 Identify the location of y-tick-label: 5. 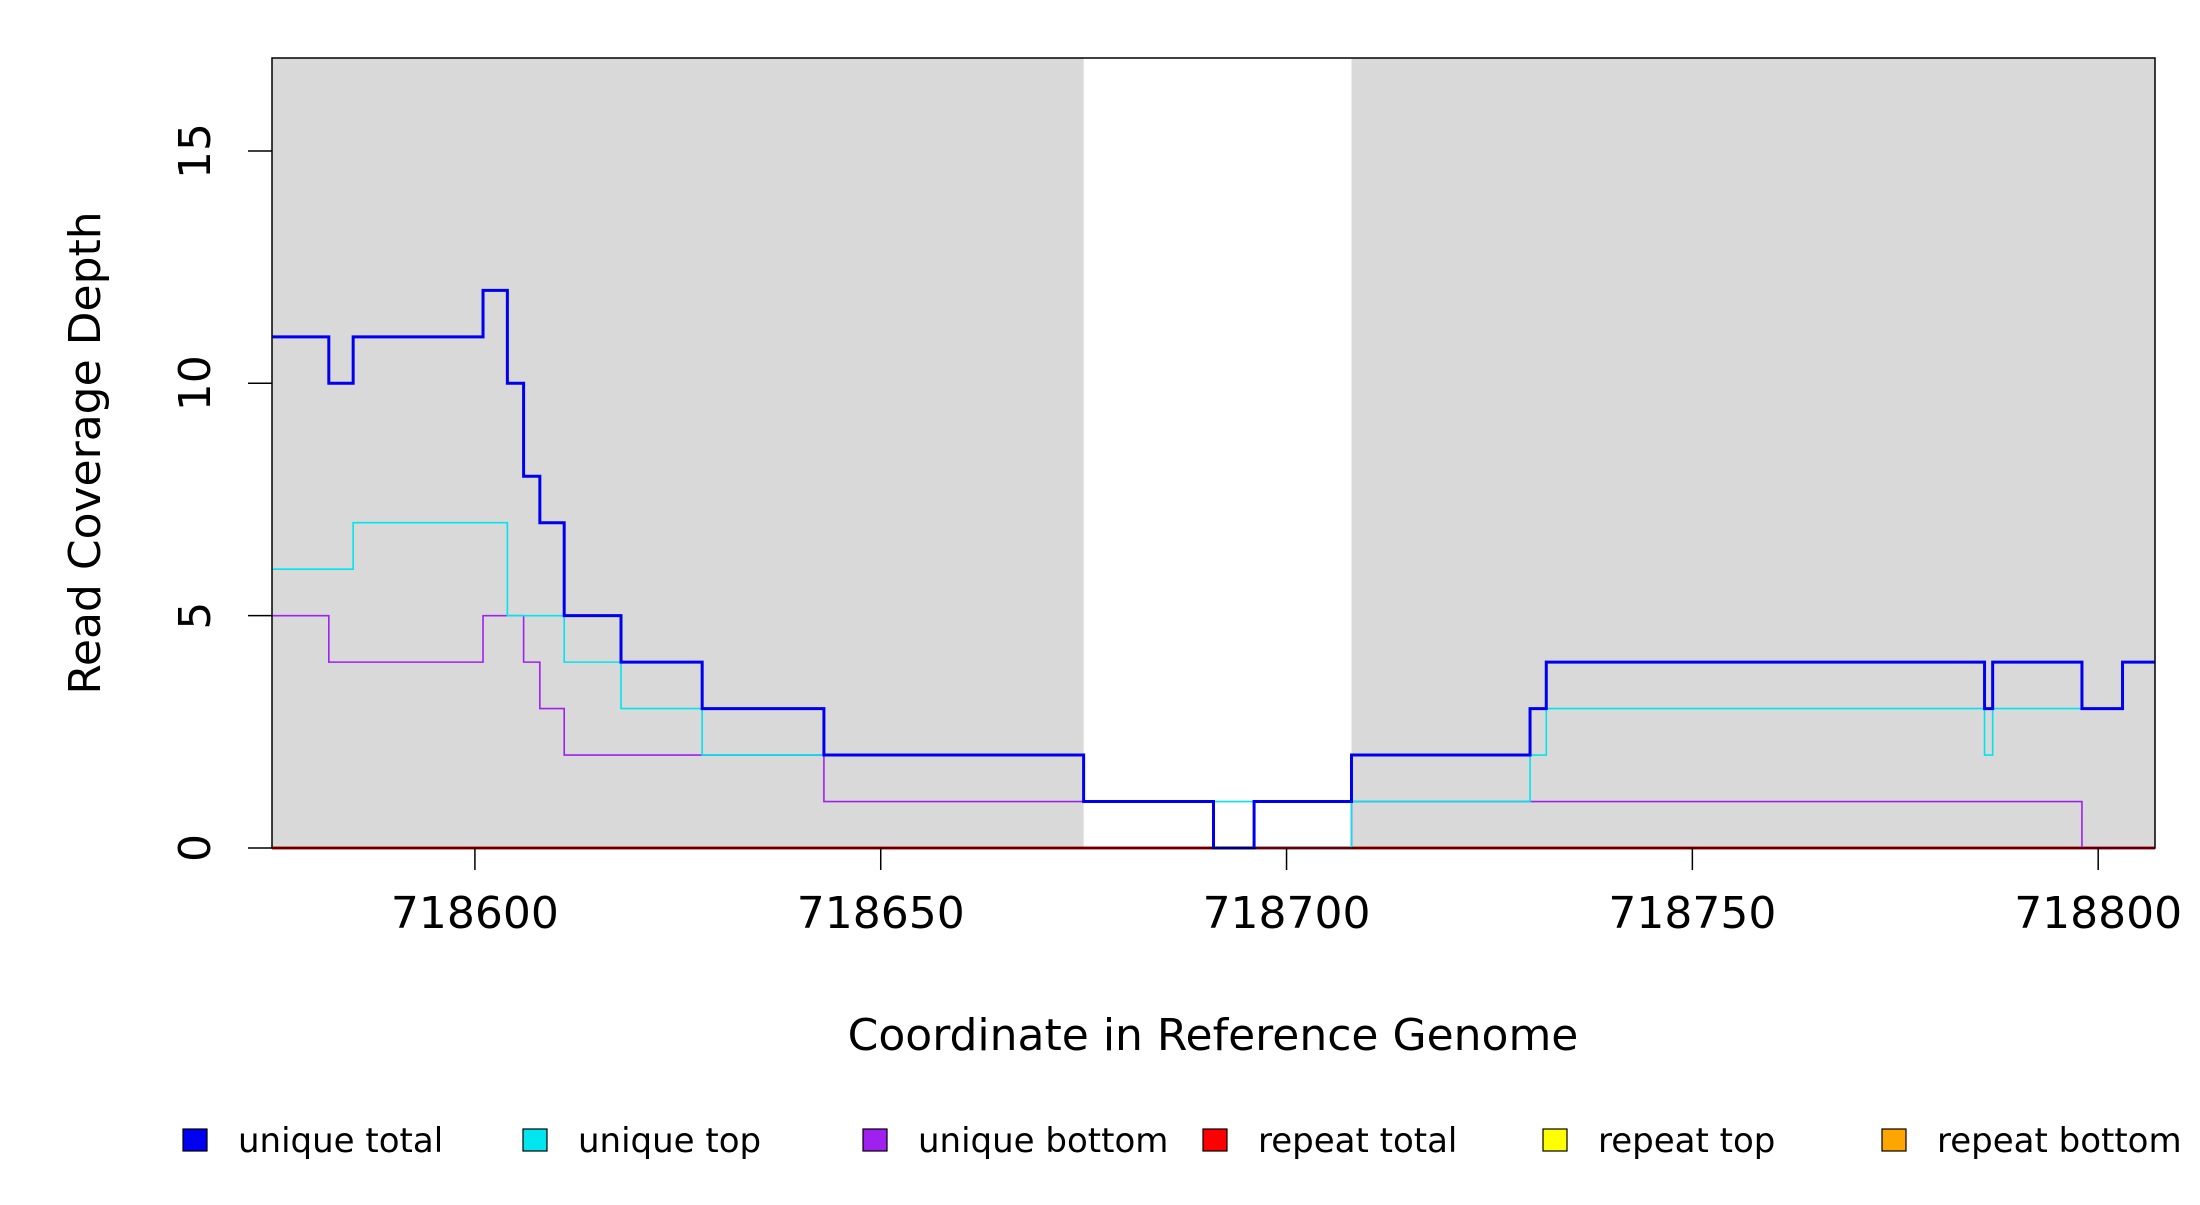
(195, 616).